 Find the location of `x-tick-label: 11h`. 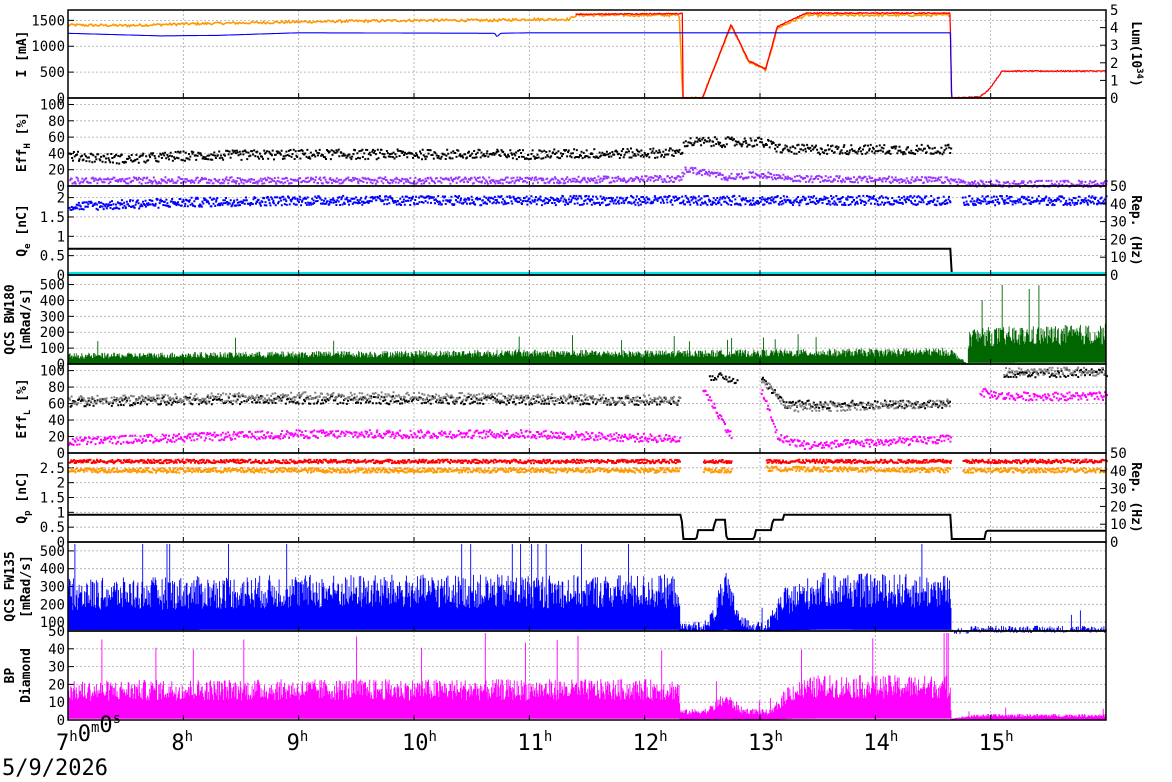

x-tick-label: 11h is located at coordinates (534, 742).